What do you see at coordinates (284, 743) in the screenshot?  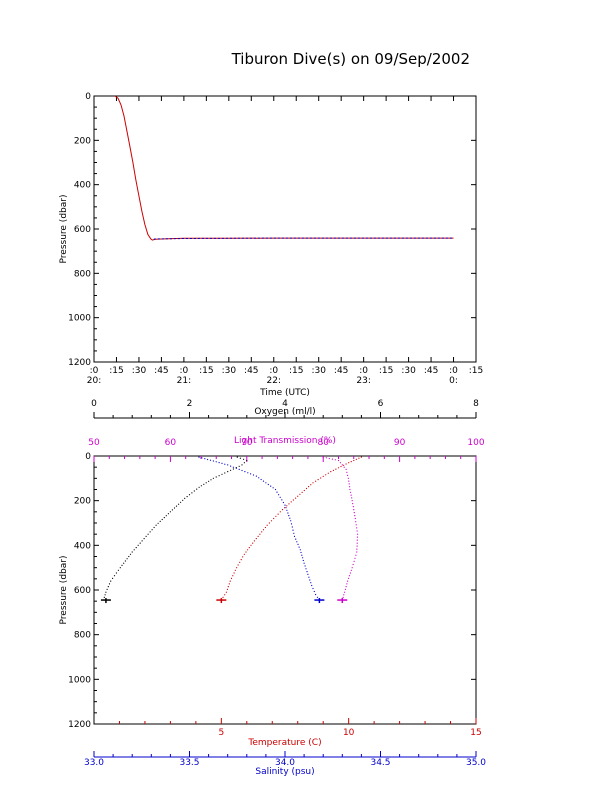 I see `plot2-axis2-title: Temperature (C)` at bounding box center [284, 743].